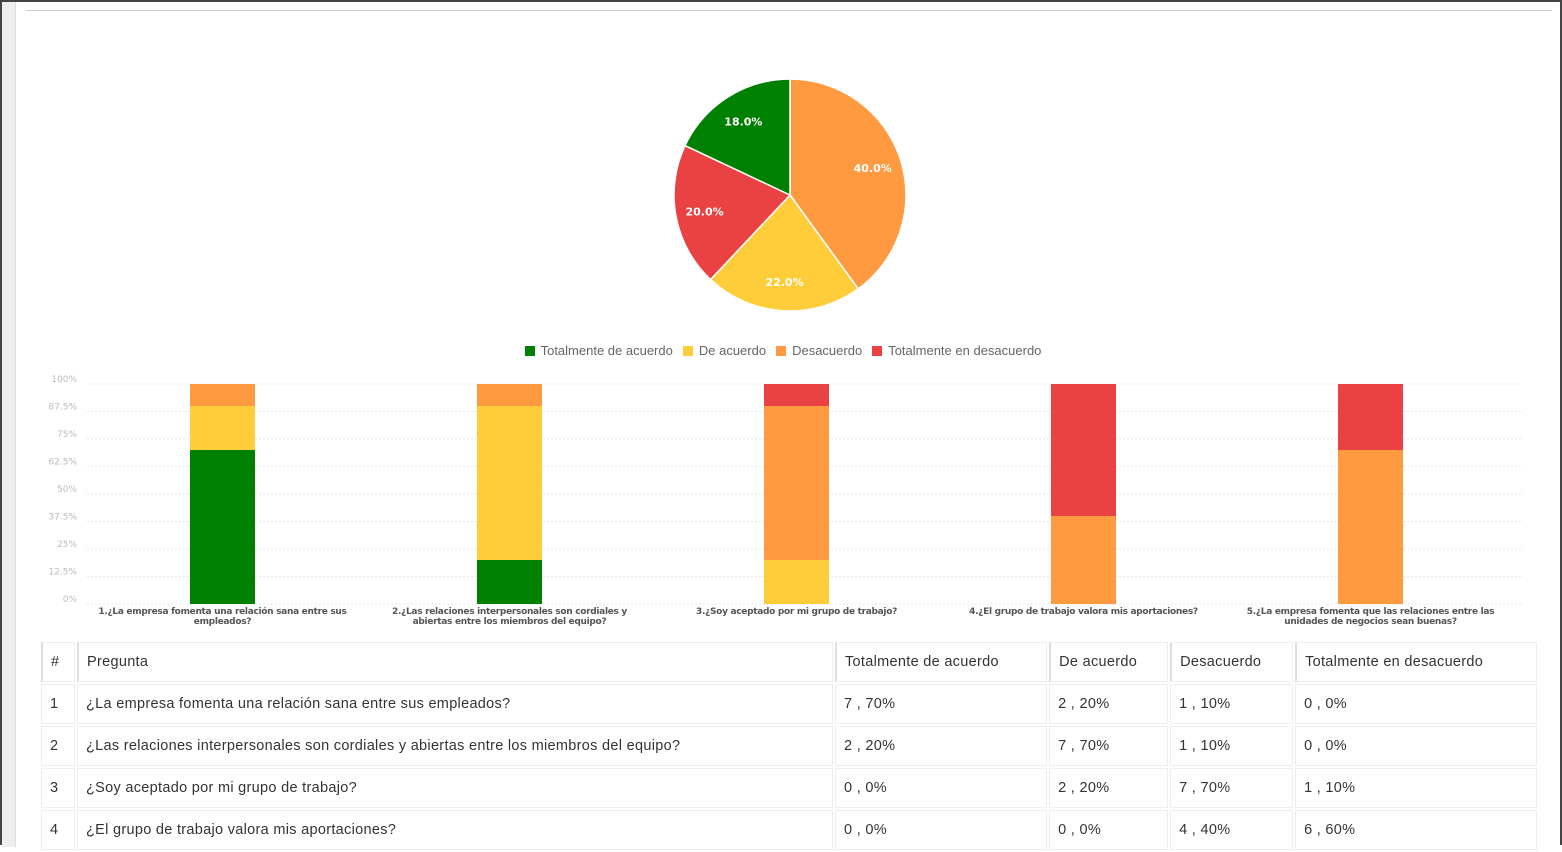  What do you see at coordinates (62, 573) in the screenshot?
I see `y-tick-label: 12.5%` at bounding box center [62, 573].